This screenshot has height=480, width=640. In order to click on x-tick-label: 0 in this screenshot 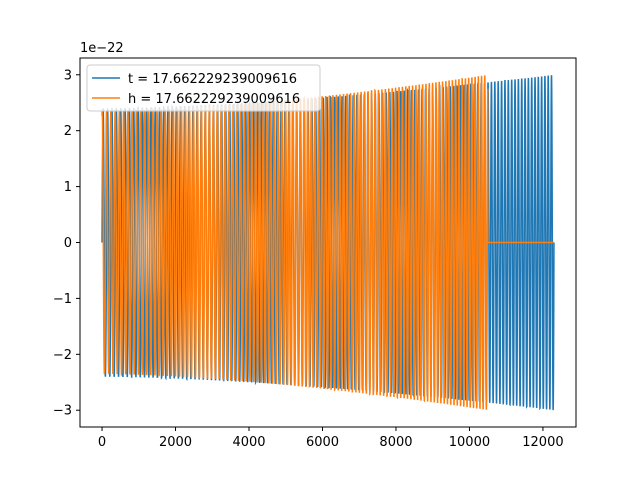, I will do `click(102, 442)`.